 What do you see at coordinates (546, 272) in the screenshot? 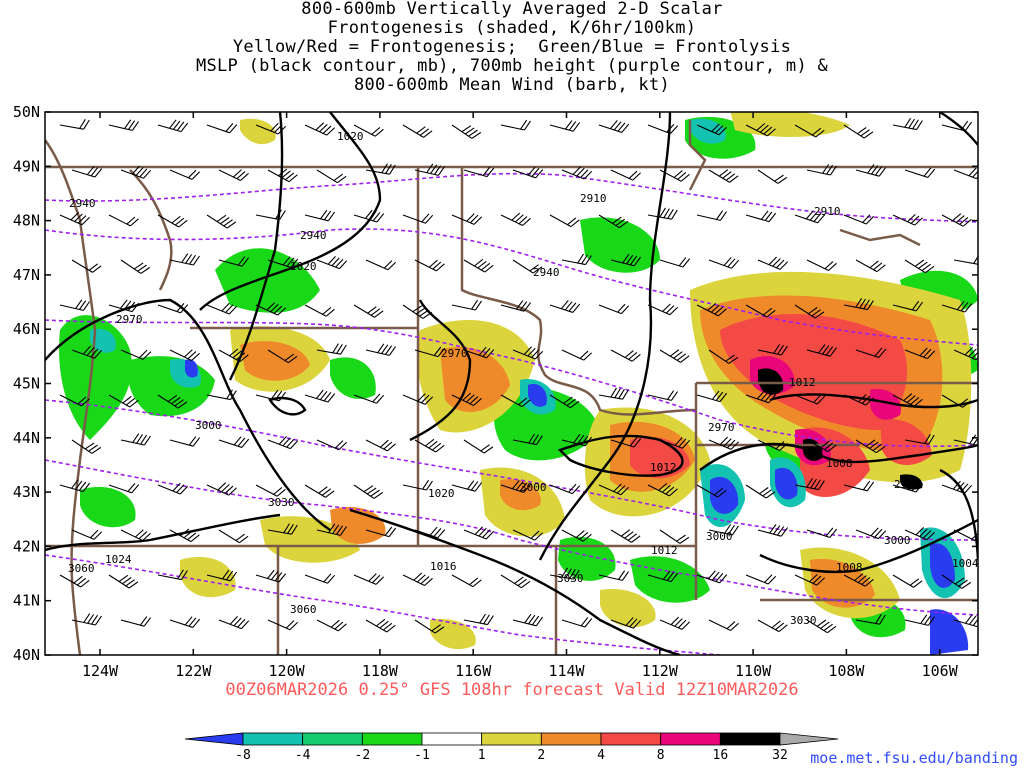
I see `height-label: 2940` at bounding box center [546, 272].